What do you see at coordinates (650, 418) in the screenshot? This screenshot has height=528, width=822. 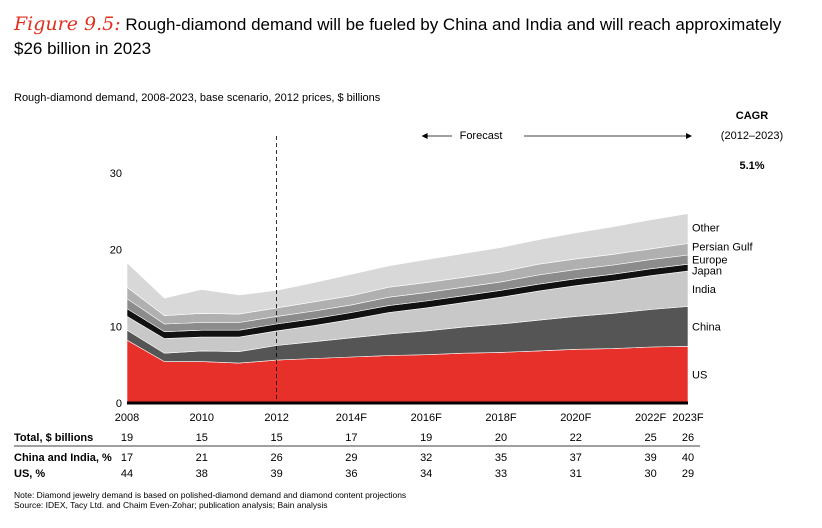 I see `x-tick-label: 2022F` at bounding box center [650, 418].